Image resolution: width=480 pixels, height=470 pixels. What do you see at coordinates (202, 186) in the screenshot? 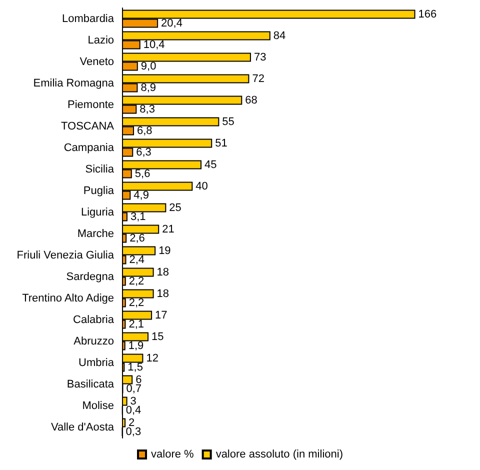
I see `data-label: 40` at bounding box center [202, 186].